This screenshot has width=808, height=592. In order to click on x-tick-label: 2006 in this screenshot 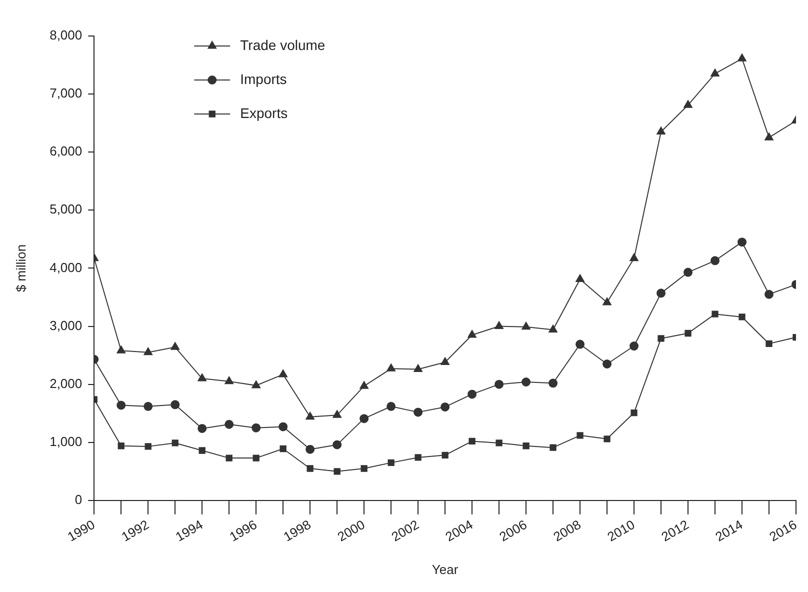, I will do `click(513, 530)`.